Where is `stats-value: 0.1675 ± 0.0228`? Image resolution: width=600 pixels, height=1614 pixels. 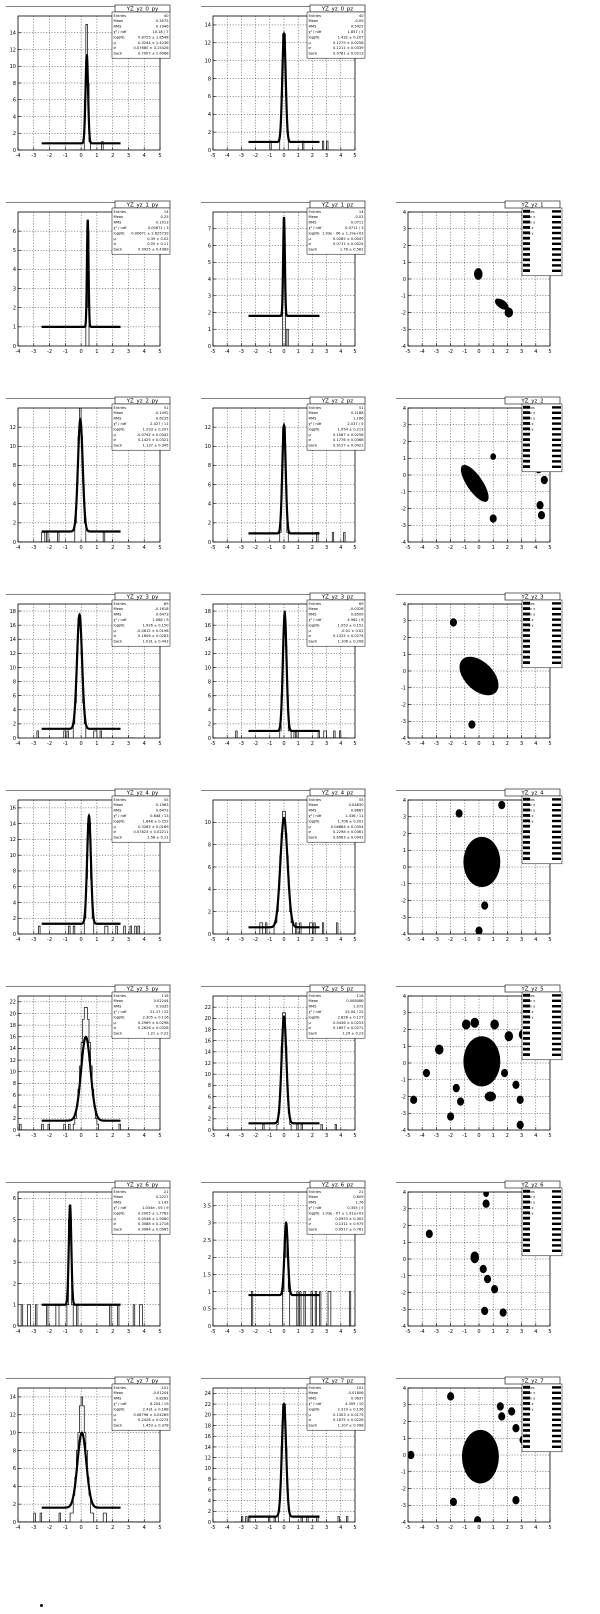 stats-value: 0.1675 ± 0.0228 is located at coordinates (348, 1420).